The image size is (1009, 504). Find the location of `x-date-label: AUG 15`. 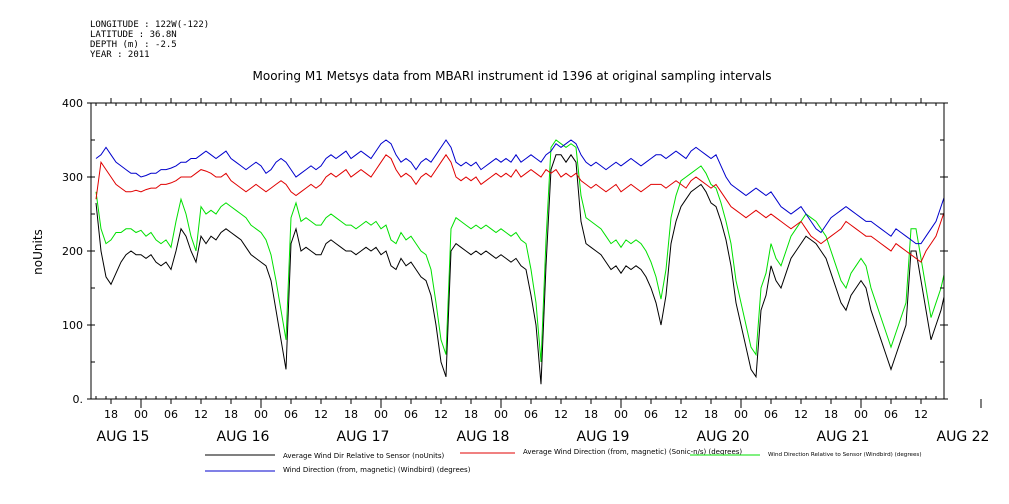

x-date-label: AUG 15 is located at coordinates (123, 437).